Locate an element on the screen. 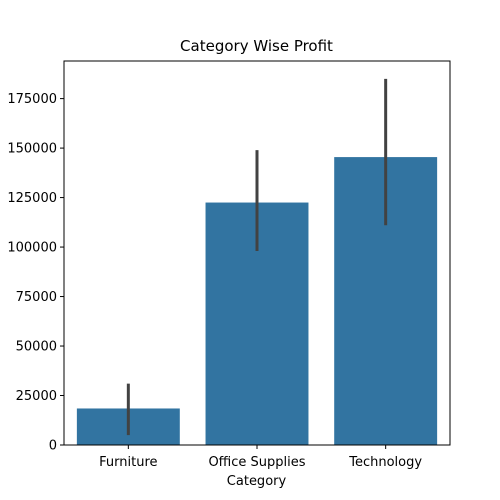  y-tick-label: 75000 is located at coordinates (36, 297).